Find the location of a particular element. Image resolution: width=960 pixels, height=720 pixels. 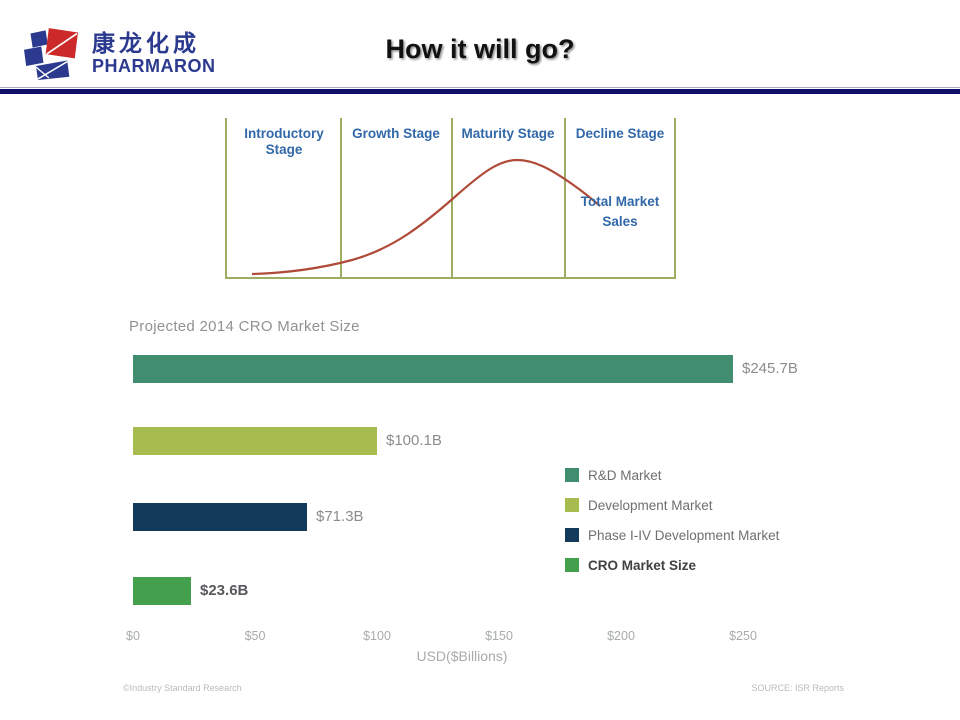

stage-label: Introductory Stage is located at coordinates (284, 142).